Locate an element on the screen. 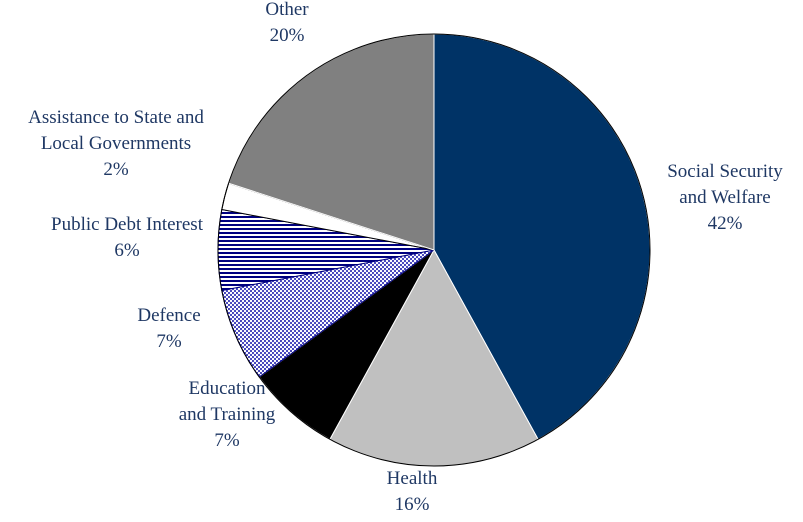 The height and width of the screenshot is (522, 803). slice-value-label: 42% is located at coordinates (725, 223).